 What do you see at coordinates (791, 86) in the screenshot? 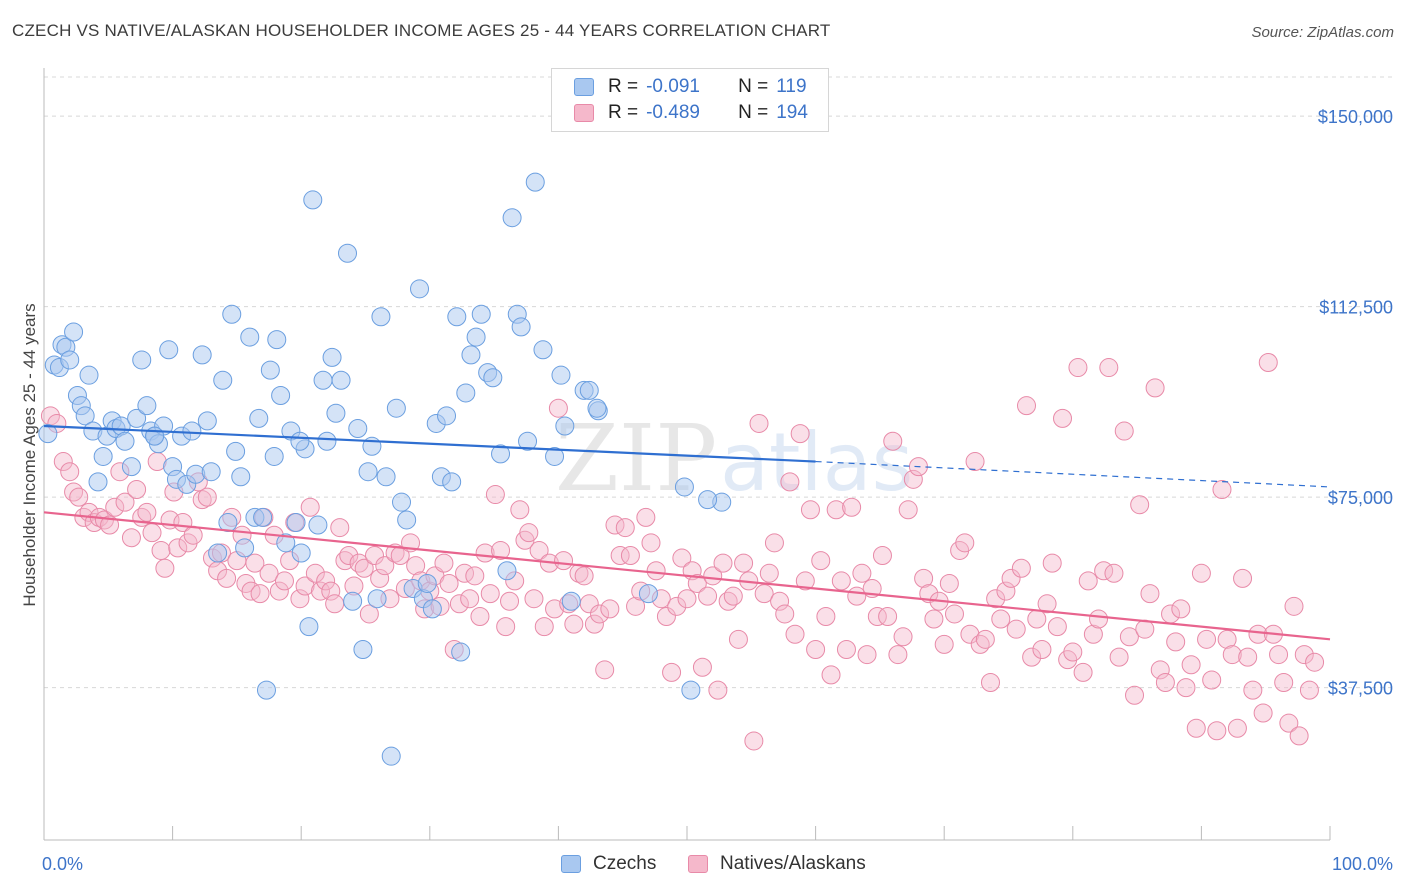
I see `legend-n-czechs: 119` at bounding box center [791, 86].